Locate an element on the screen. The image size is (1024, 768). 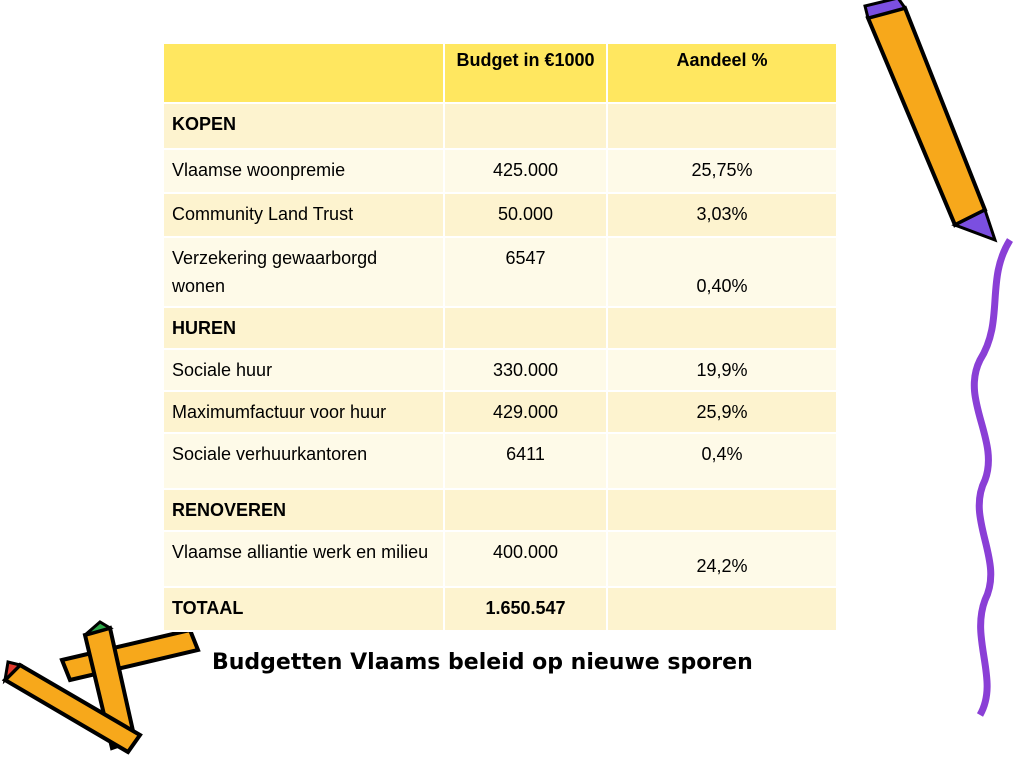
header-row: Budget in €1000 Aandeel % is located at coordinates (500, 73).